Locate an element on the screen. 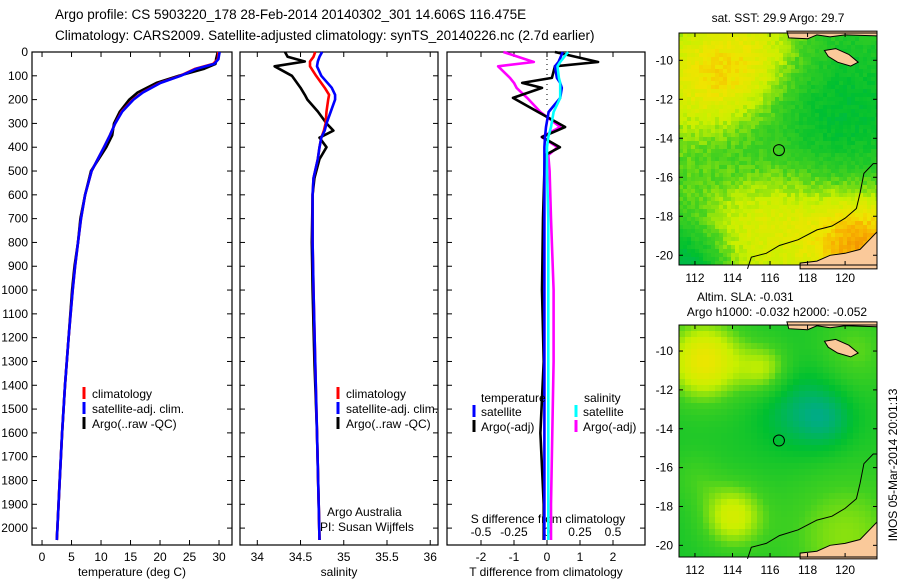  y-tick-label: 700 is located at coordinates (18, 219).